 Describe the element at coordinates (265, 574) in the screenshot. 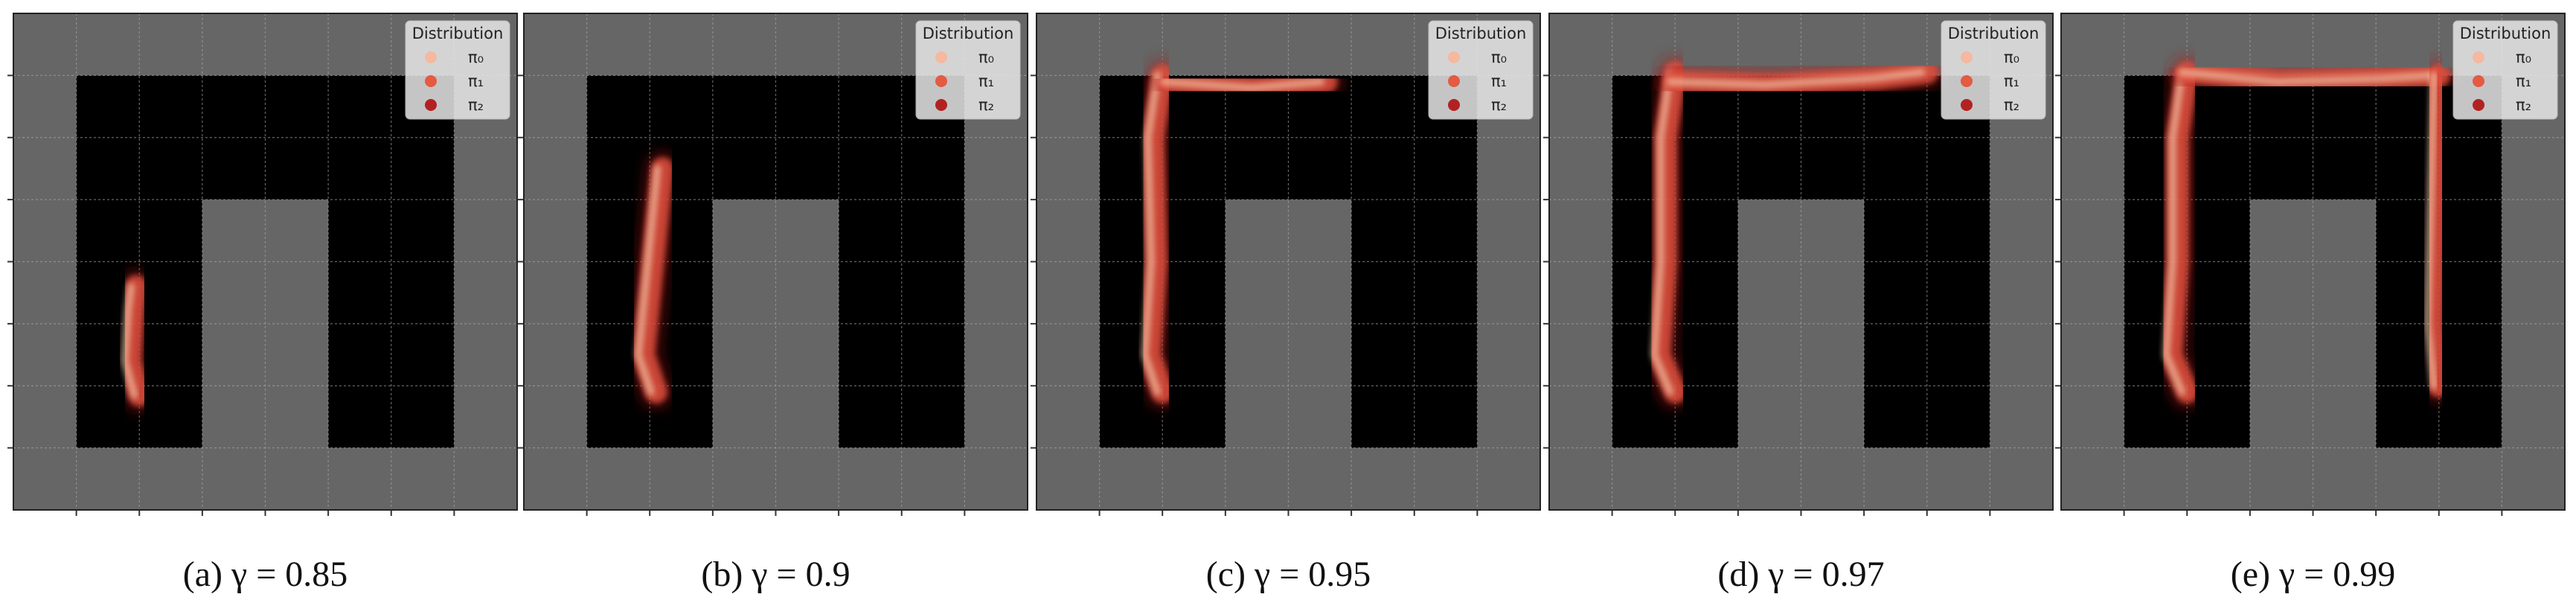

I see `caption: (a) γ = 0.85` at that location.